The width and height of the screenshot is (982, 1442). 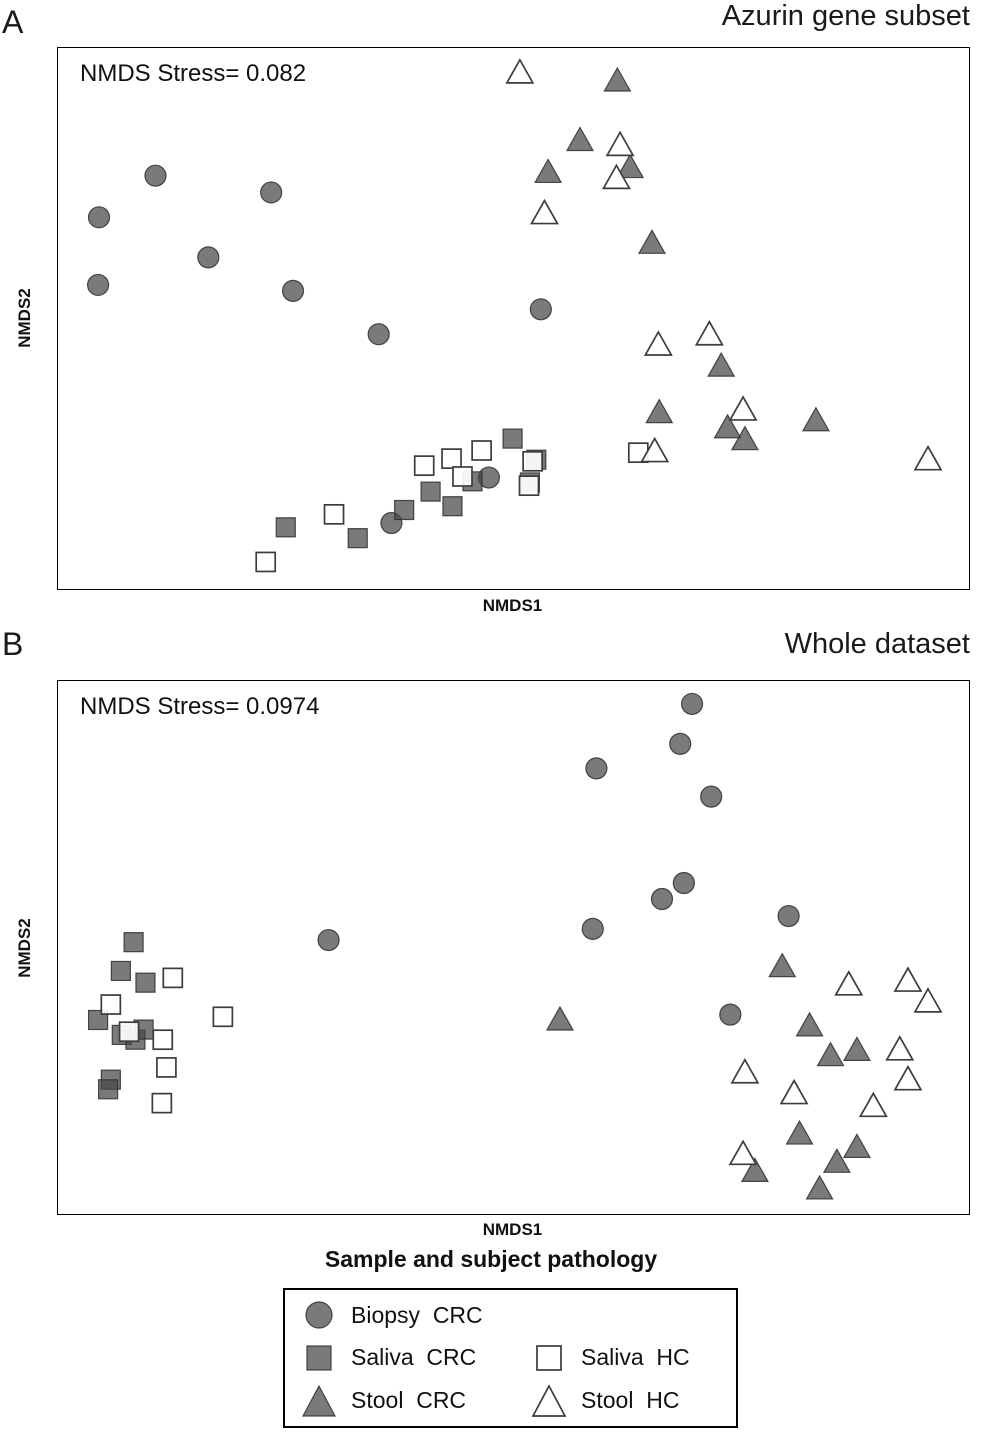 What do you see at coordinates (635, 1357) in the screenshot?
I see `legend-label-saliva-hc: Saliva HC` at bounding box center [635, 1357].